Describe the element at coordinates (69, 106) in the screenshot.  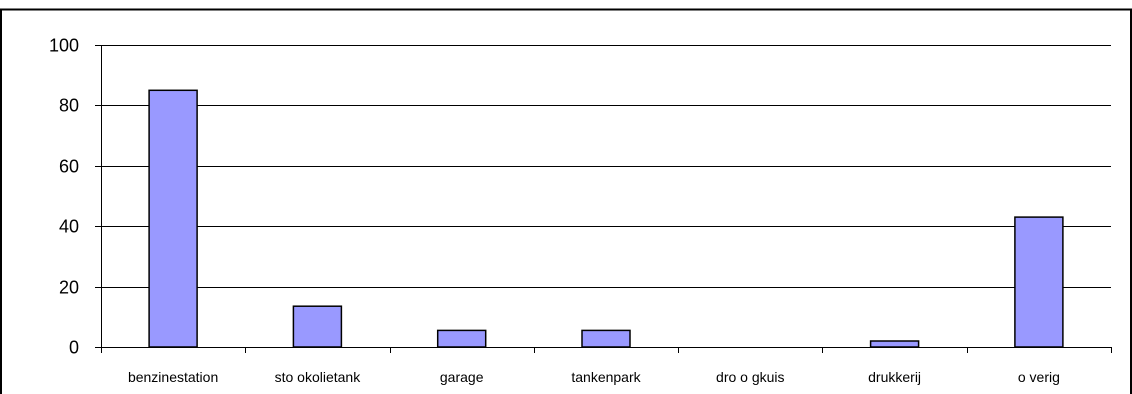
I see `y-tick-label: 80` at that location.